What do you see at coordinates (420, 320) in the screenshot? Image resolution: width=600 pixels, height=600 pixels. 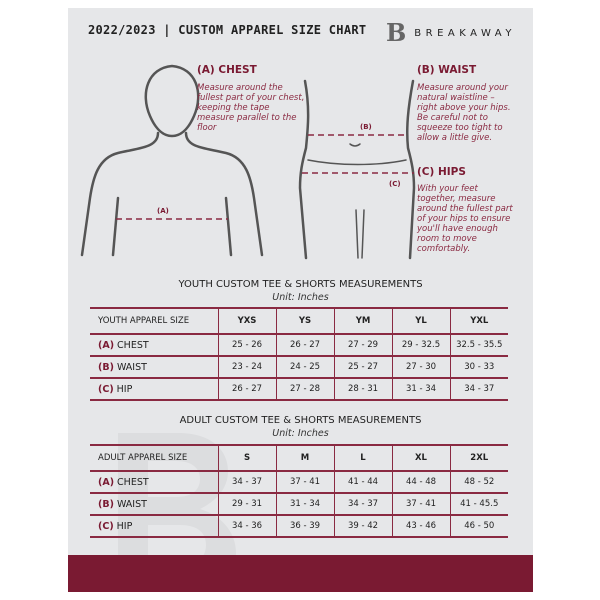 I see `size-header: YL` at bounding box center [420, 320].